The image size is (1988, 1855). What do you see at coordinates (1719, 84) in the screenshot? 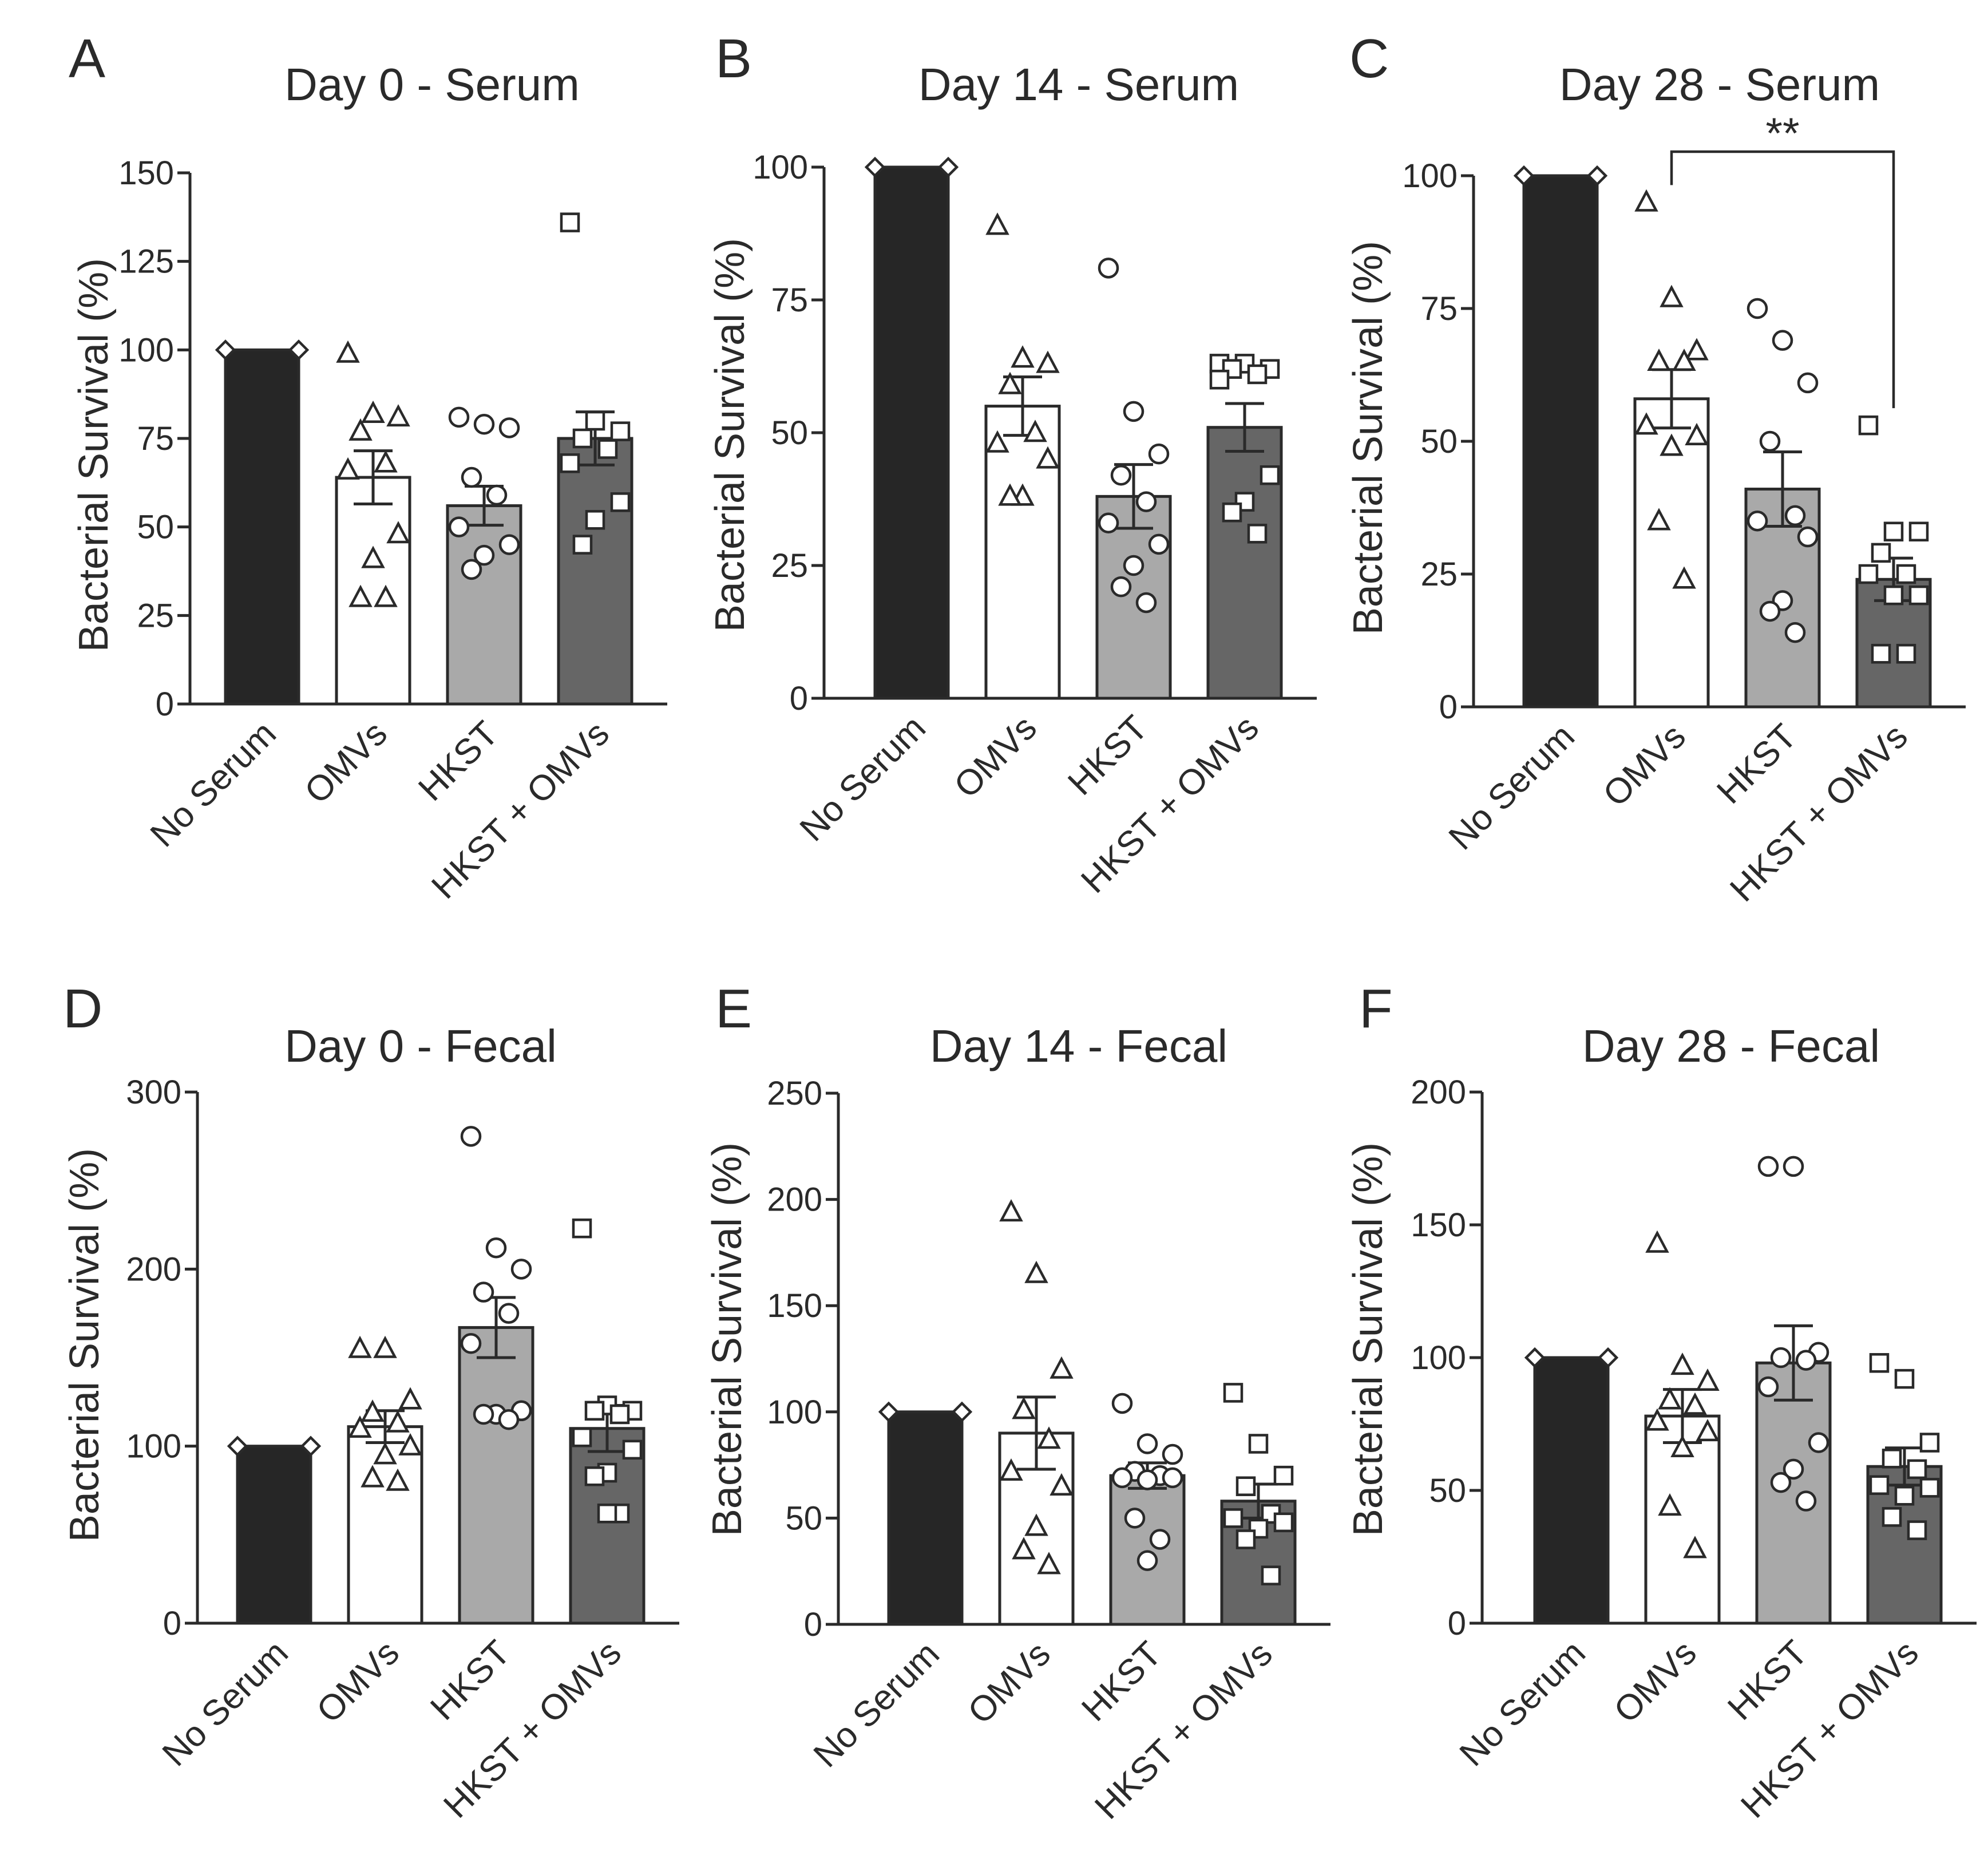
I see `chart-title: Day 28 - Serum` at bounding box center [1719, 84].